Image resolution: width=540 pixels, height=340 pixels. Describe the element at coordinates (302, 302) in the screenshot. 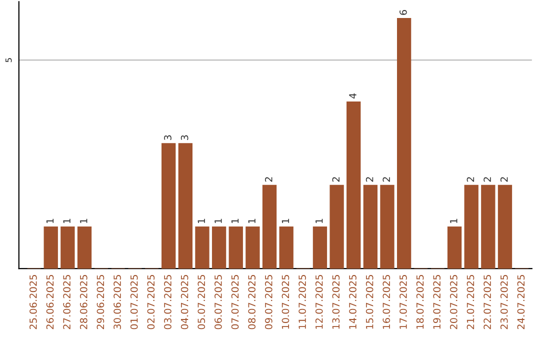

I see `x-tick-label: 11.07.2025` at that location.